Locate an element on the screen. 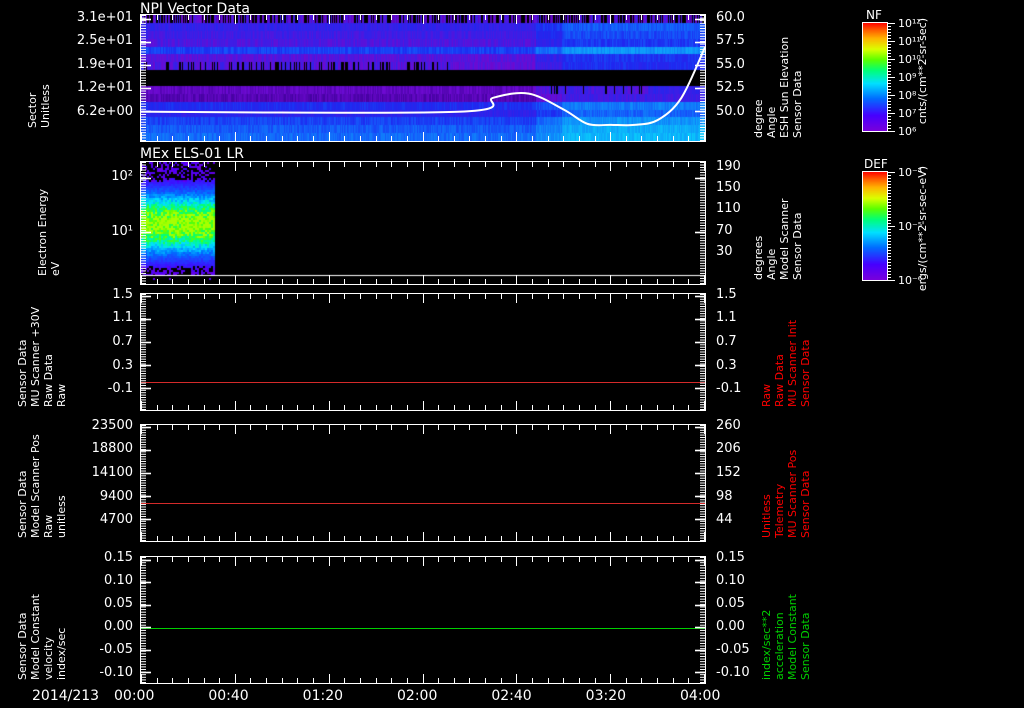  colorbar-unit-label: ergs/(cm**2-sr-sec-eV) is located at coordinates (922, 229).